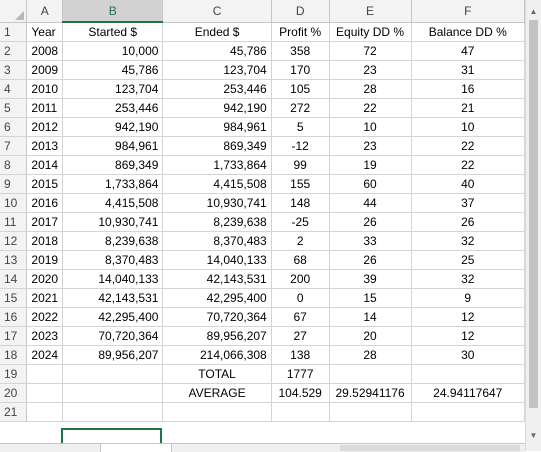 This screenshot has height=452, width=541. I want to click on cell-f: 47, so click(468, 51).